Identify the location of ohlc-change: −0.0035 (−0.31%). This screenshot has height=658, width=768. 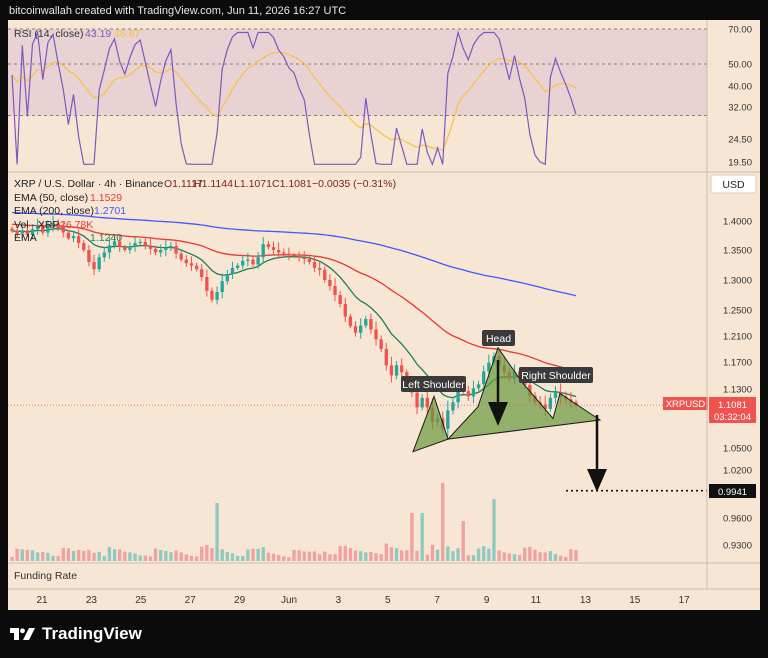
(354, 184).